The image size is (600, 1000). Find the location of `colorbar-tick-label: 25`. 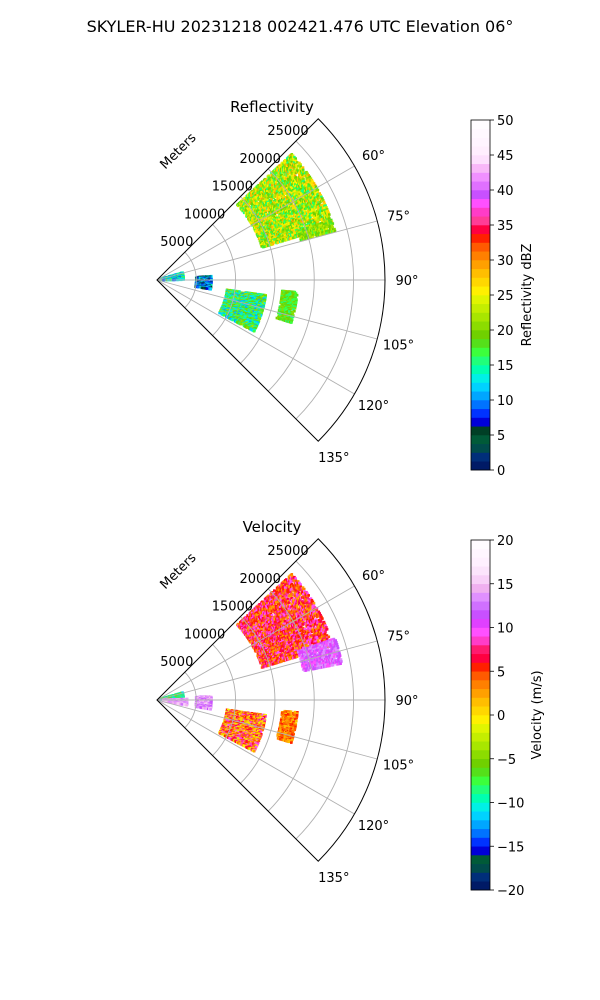

colorbar-tick-label: 25 is located at coordinates (505, 296).